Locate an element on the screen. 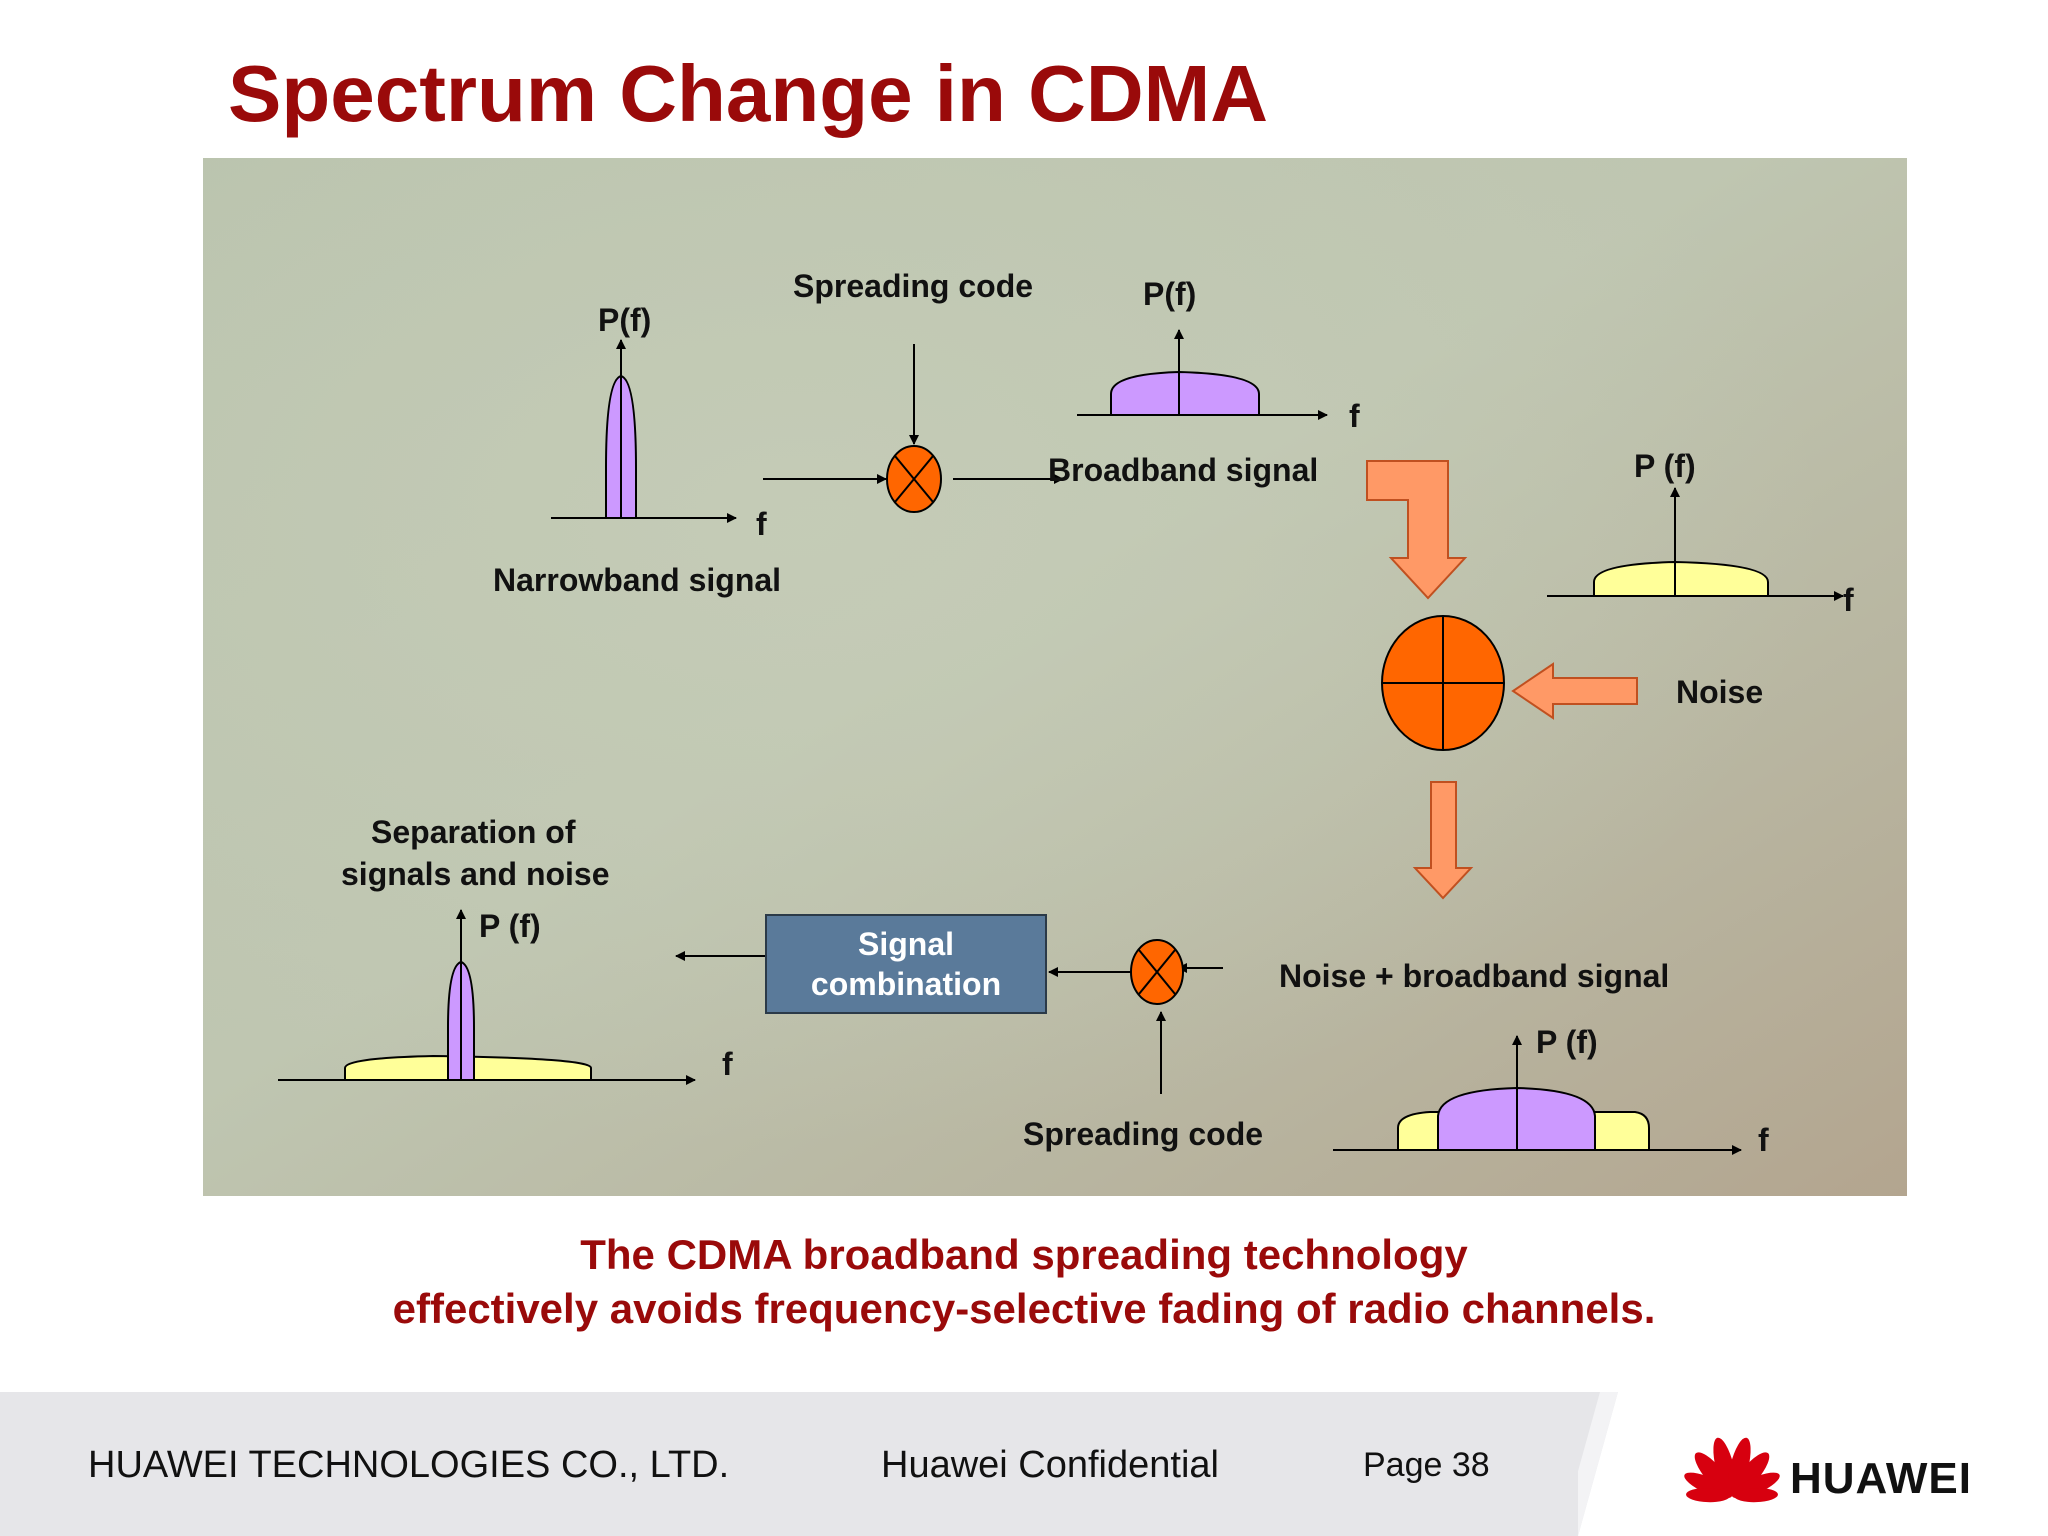 This screenshot has height=1536, width=2048. label-noise-plus-broadband: Noise + broadband signal is located at coordinates (1474, 976).